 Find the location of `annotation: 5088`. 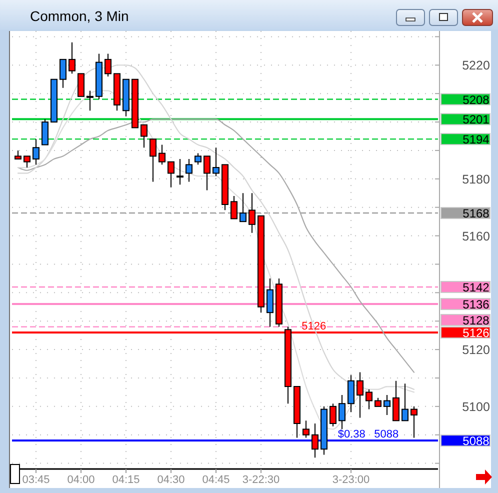

annotation: 5088 is located at coordinates (386, 434).